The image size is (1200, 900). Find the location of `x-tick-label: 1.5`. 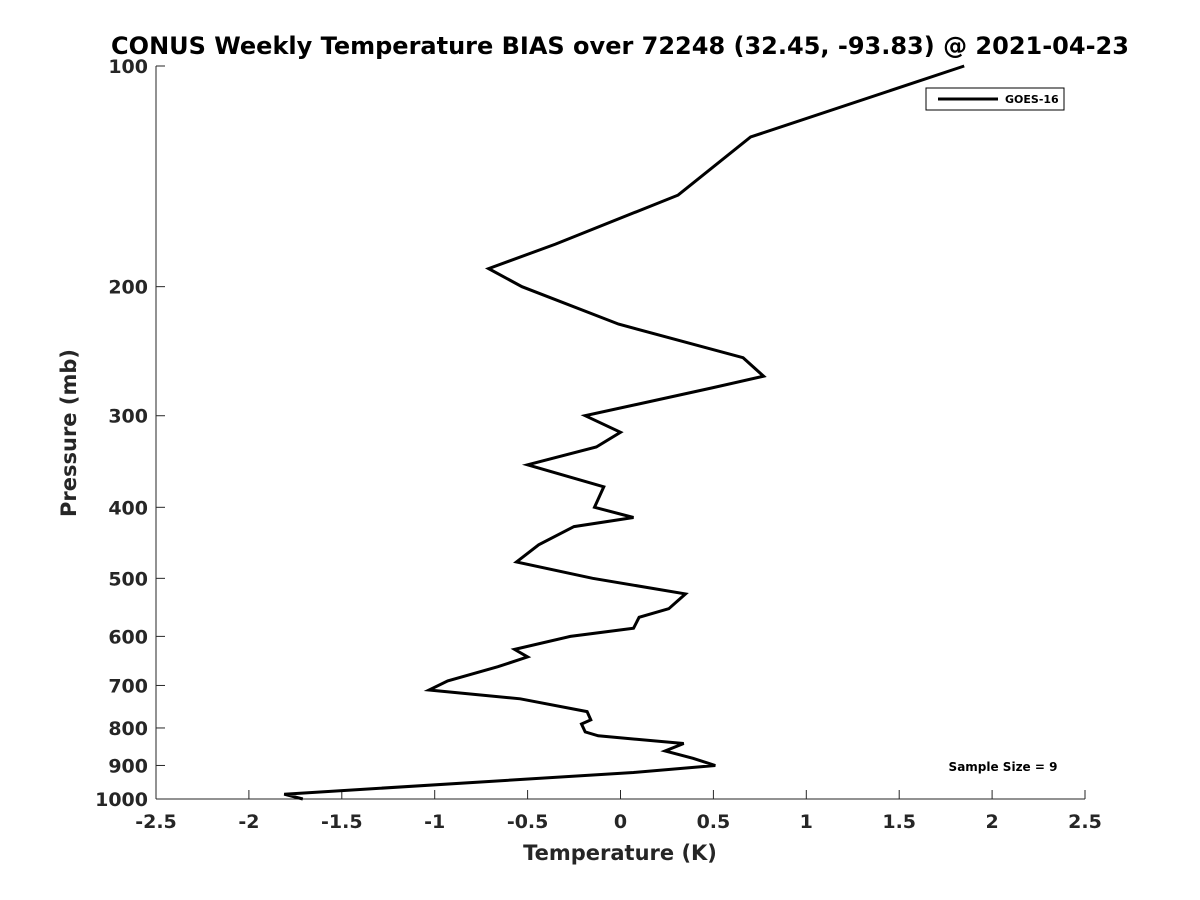

x-tick-label: 1.5 is located at coordinates (899, 822).